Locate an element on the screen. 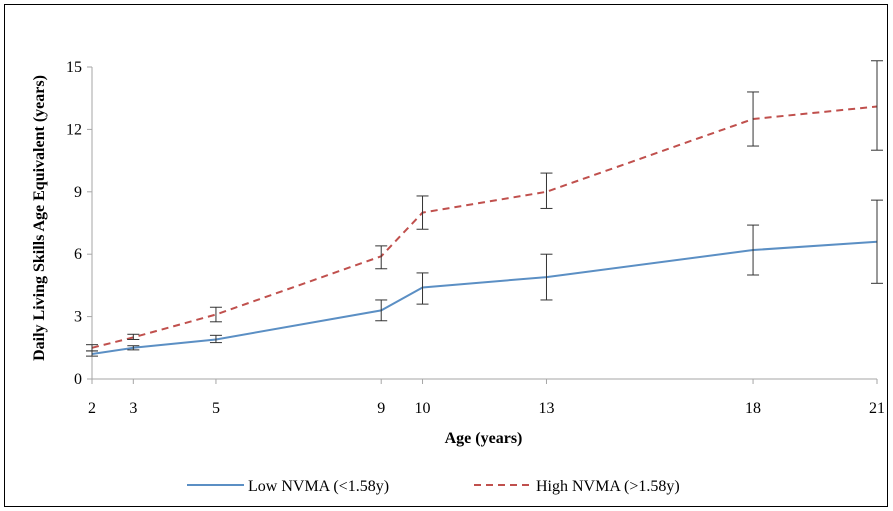  x-tick-label: 13 is located at coordinates (546, 408).